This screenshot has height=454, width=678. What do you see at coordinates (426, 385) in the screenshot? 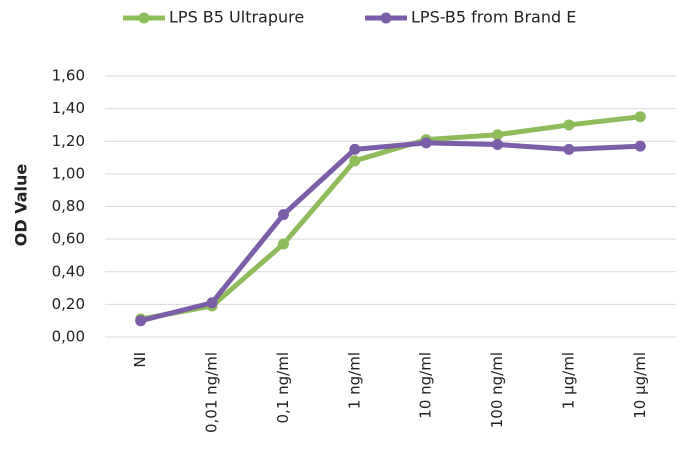
I see `x-tick-label: 10 ng/ml` at bounding box center [426, 385].